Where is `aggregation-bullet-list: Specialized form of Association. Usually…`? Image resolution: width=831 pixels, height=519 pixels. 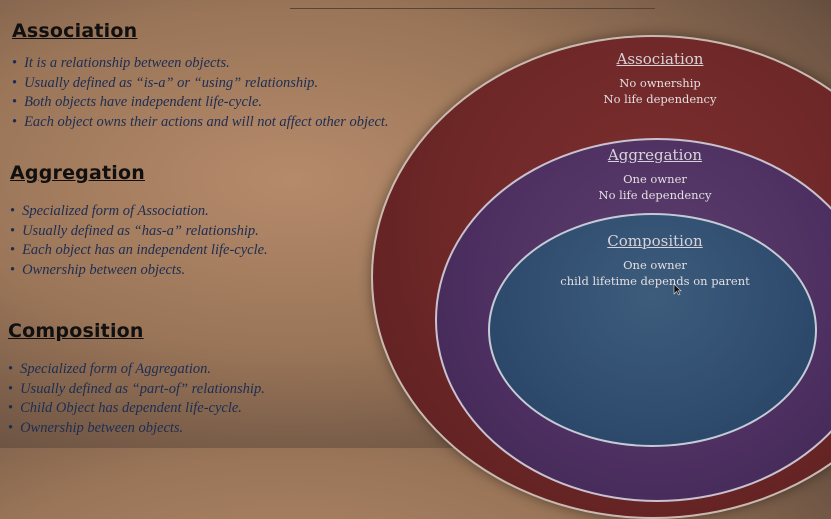
aggregation-bullet-list: Specialized form of Association. Usually… is located at coordinates (139, 241).